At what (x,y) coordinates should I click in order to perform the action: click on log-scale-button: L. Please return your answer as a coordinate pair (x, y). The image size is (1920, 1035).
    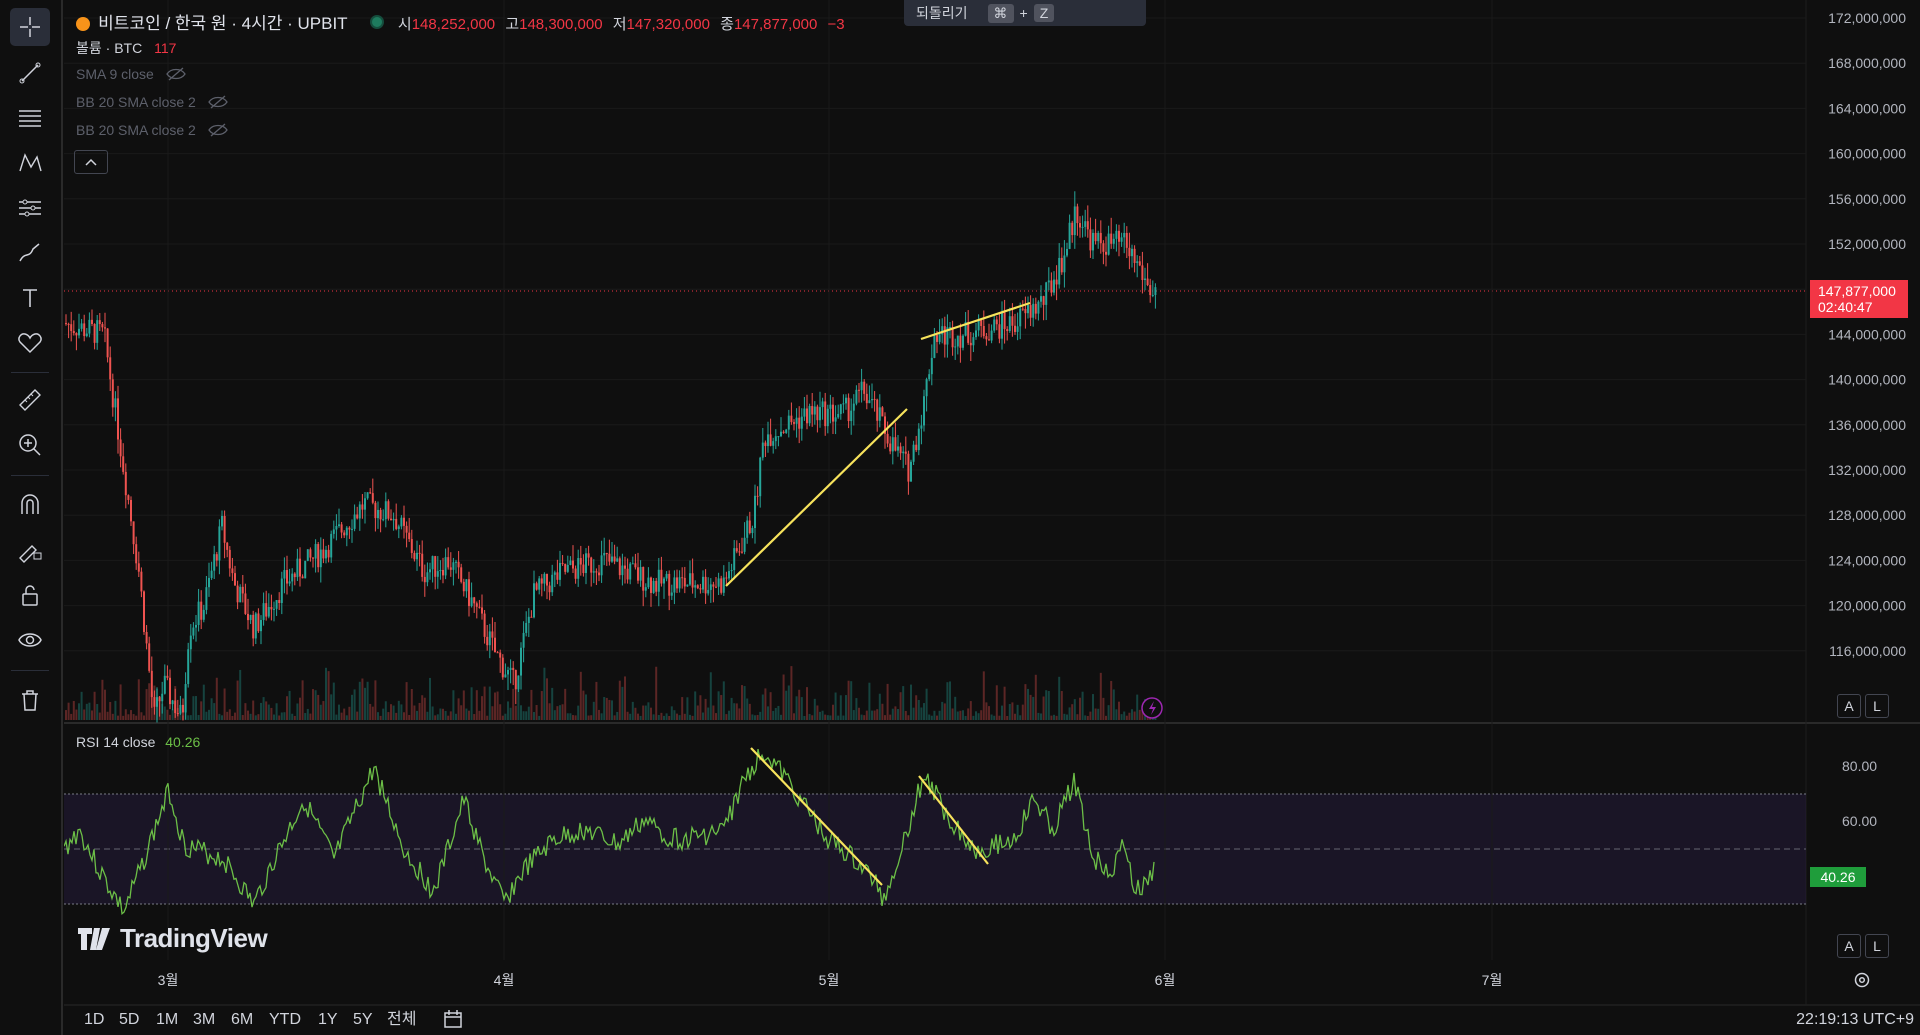
    Looking at the image, I should click on (1877, 706).